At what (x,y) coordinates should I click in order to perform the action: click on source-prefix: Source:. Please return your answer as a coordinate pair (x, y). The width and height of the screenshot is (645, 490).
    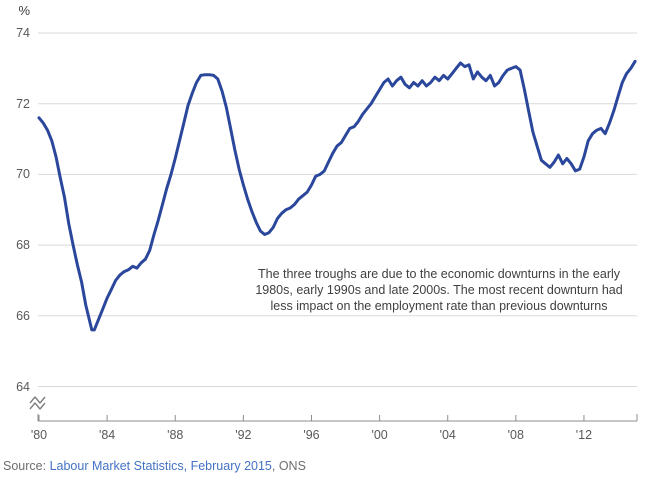
    Looking at the image, I should click on (26, 466).